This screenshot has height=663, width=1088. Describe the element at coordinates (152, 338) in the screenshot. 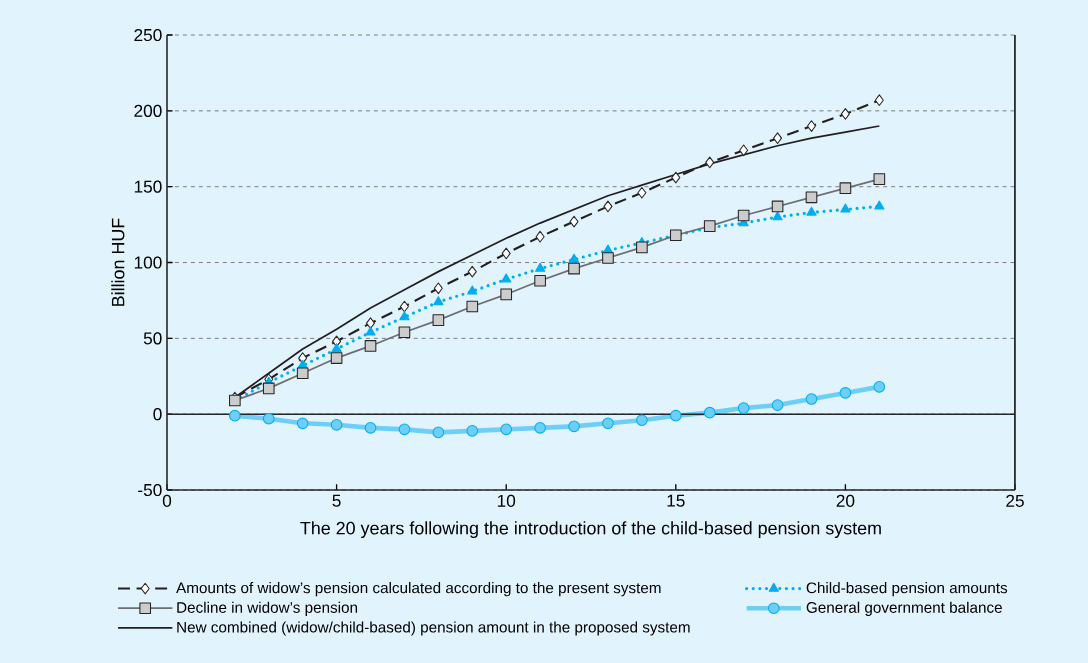

I see `y-tick-label: 50` at that location.